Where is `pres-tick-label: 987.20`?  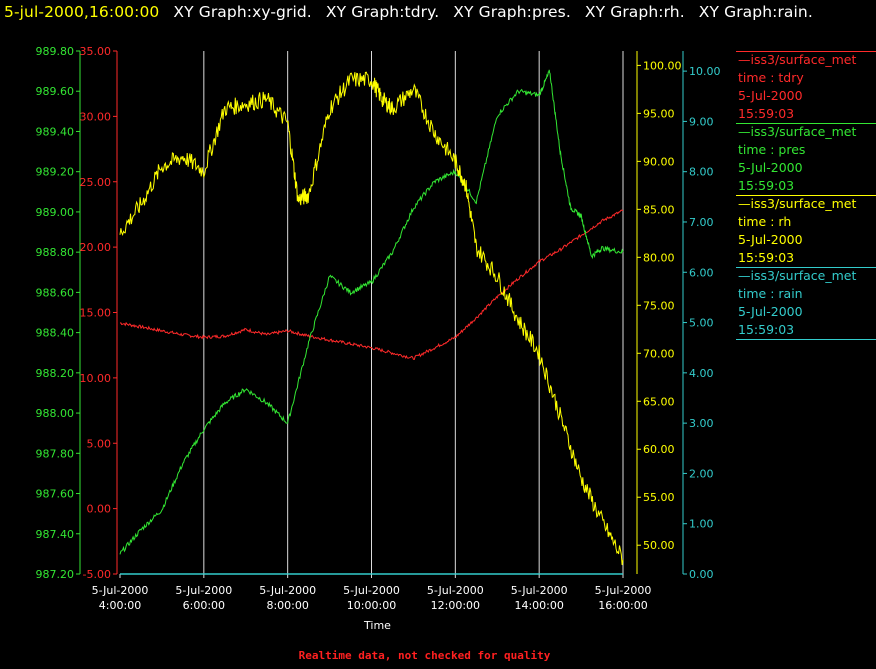 pres-tick-label: 987.20 is located at coordinates (55, 574).